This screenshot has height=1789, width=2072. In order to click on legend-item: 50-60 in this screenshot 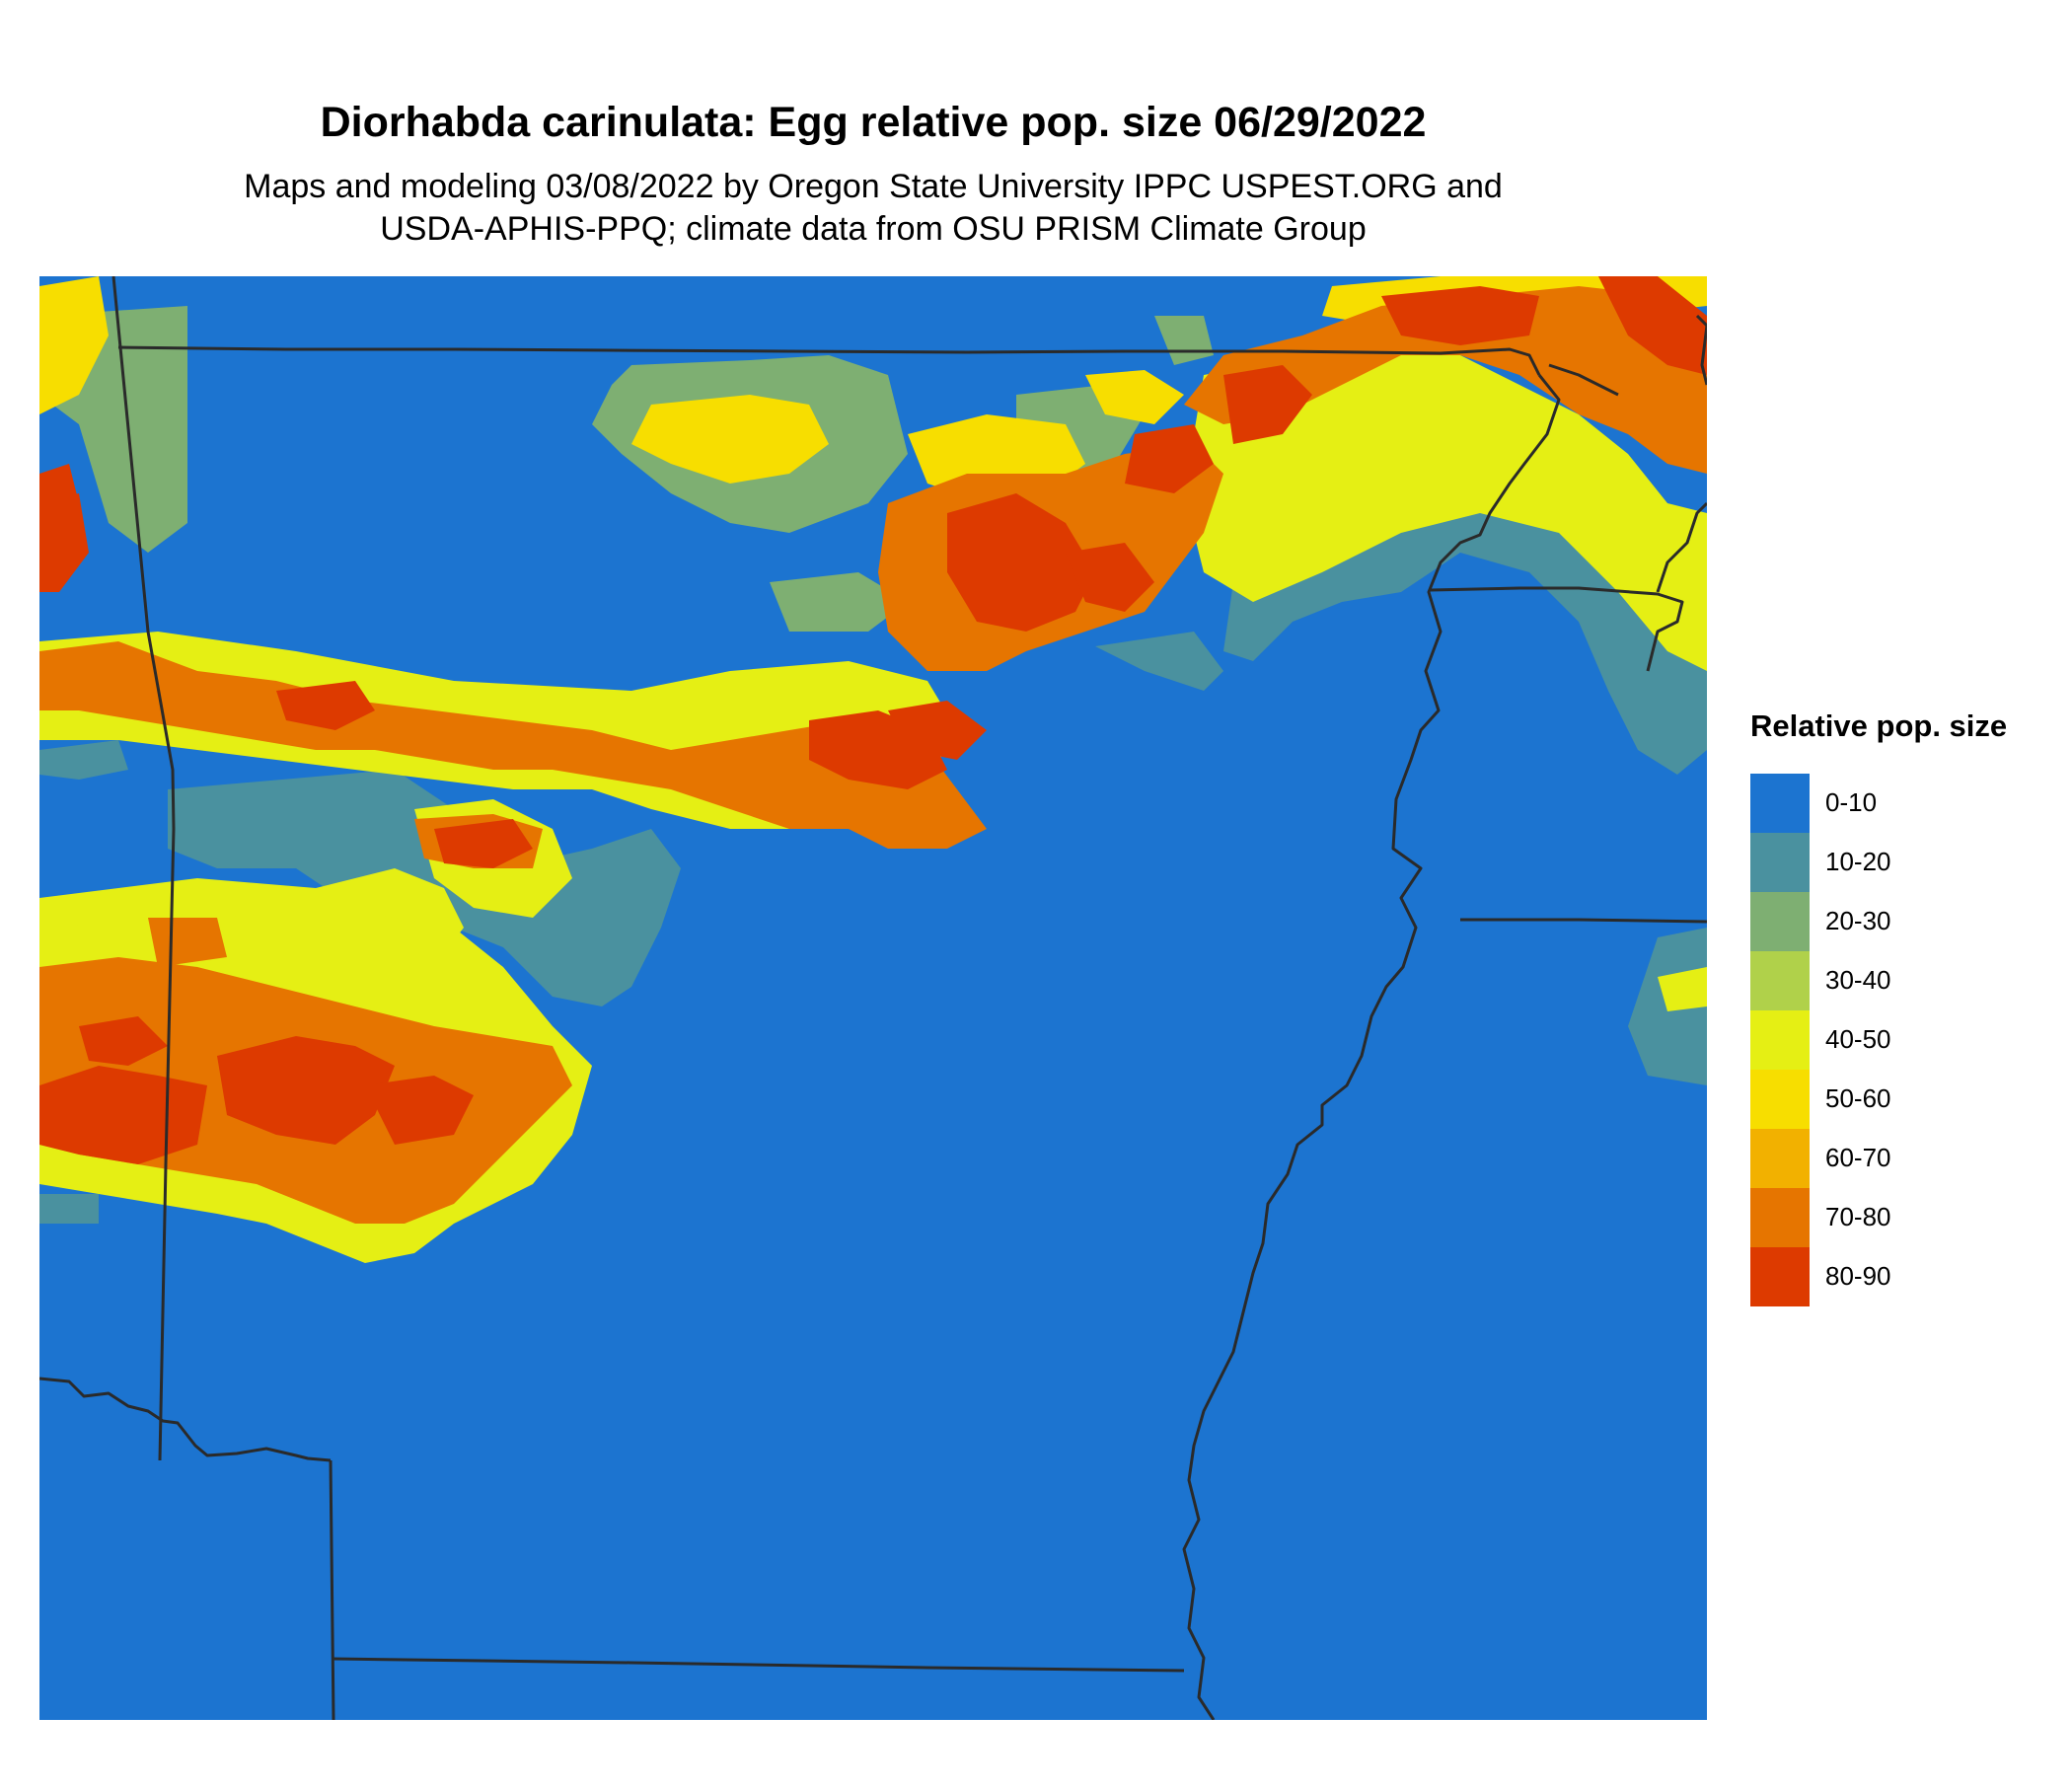, I will do `click(1879, 1099)`.